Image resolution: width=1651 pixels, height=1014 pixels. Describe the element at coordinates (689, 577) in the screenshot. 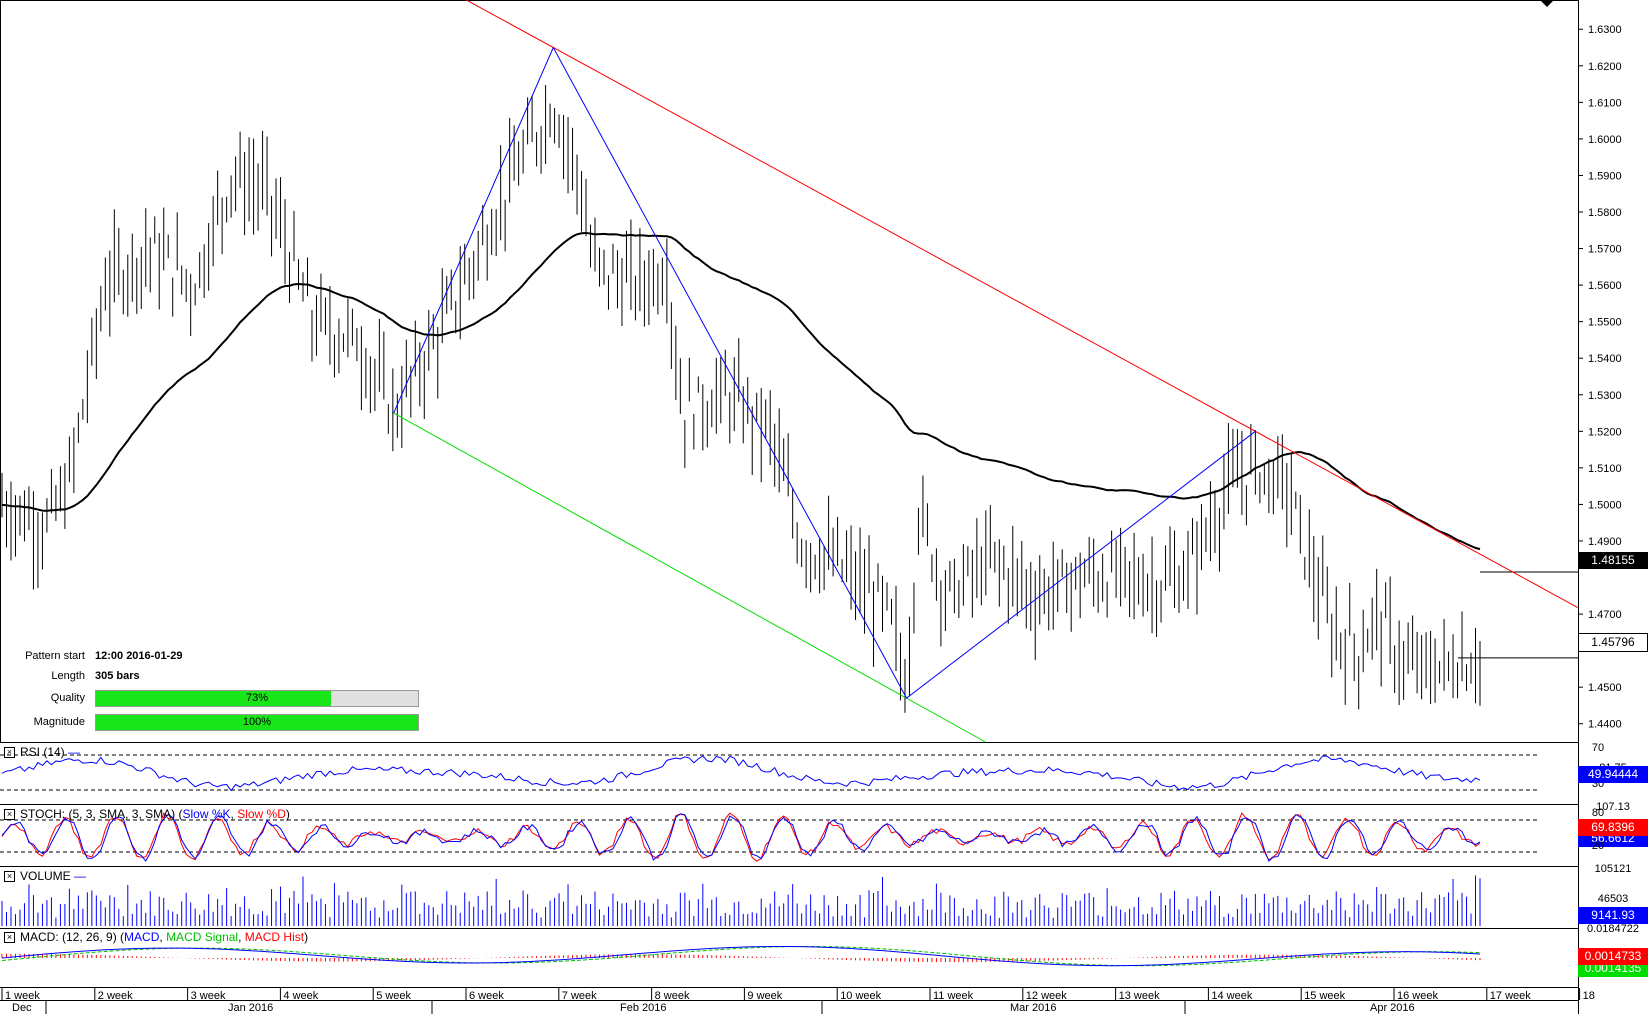

I see `support-trendline` at that location.